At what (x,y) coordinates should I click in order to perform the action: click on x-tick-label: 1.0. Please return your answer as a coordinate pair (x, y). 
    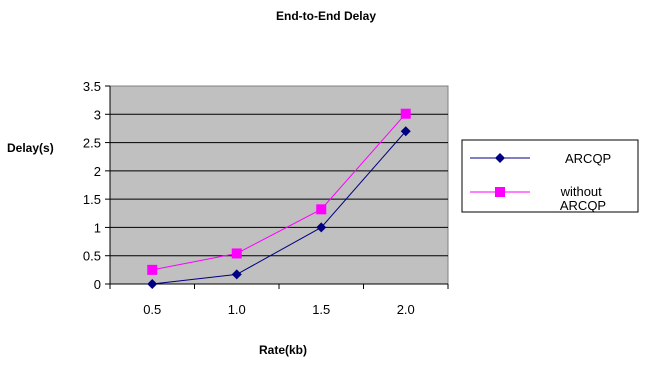
    Looking at the image, I should click on (237, 309).